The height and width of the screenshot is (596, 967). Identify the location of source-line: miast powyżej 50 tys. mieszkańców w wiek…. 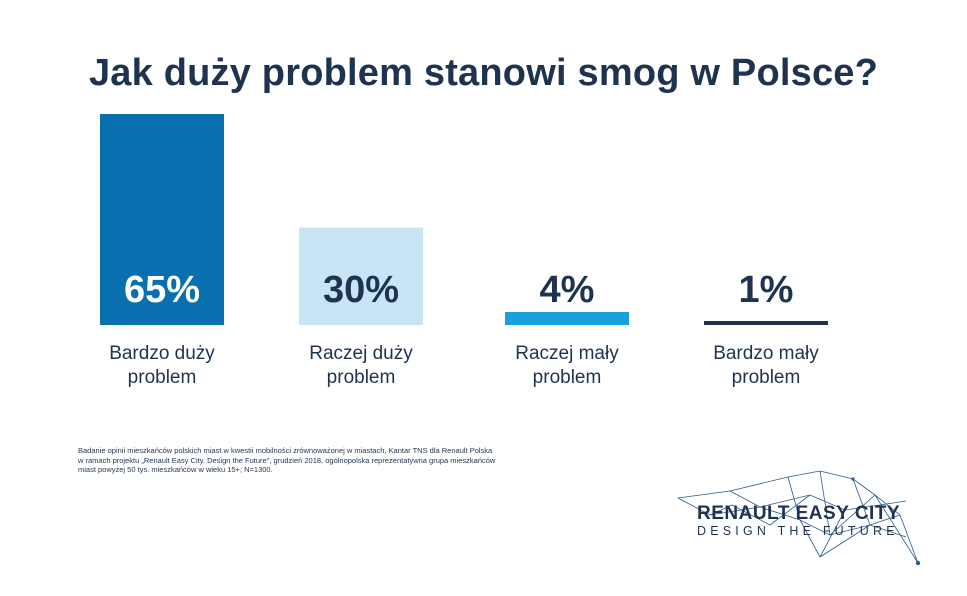
(175, 469).